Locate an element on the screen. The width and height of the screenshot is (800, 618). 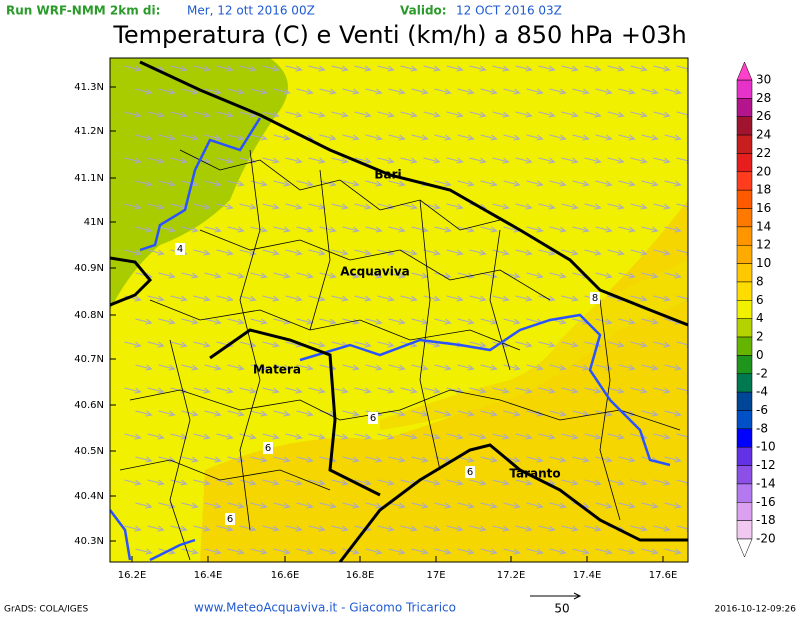
lat-tick-label: 40.6N is located at coordinates (89, 405).